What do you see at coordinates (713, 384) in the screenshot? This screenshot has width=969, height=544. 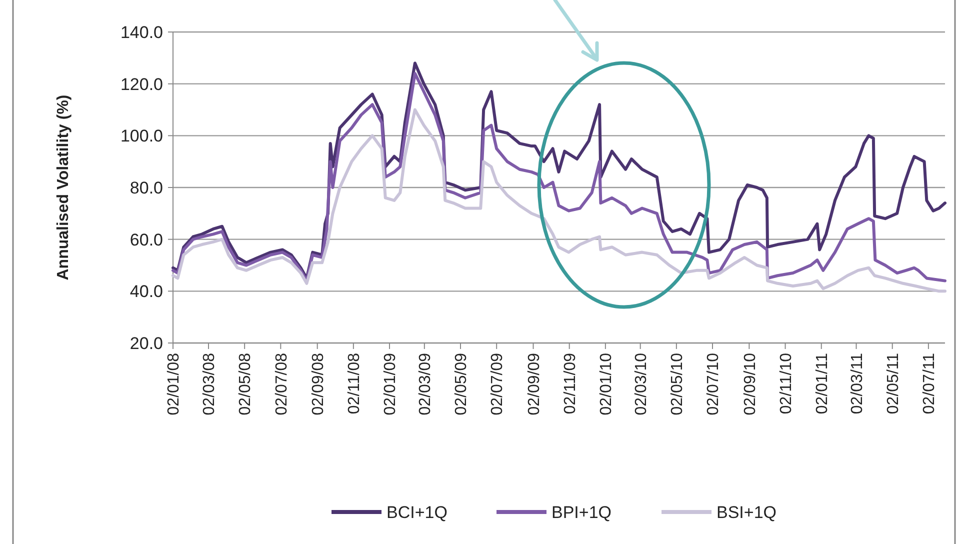 I see `x-tick-label: 02/07/10` at bounding box center [713, 384].